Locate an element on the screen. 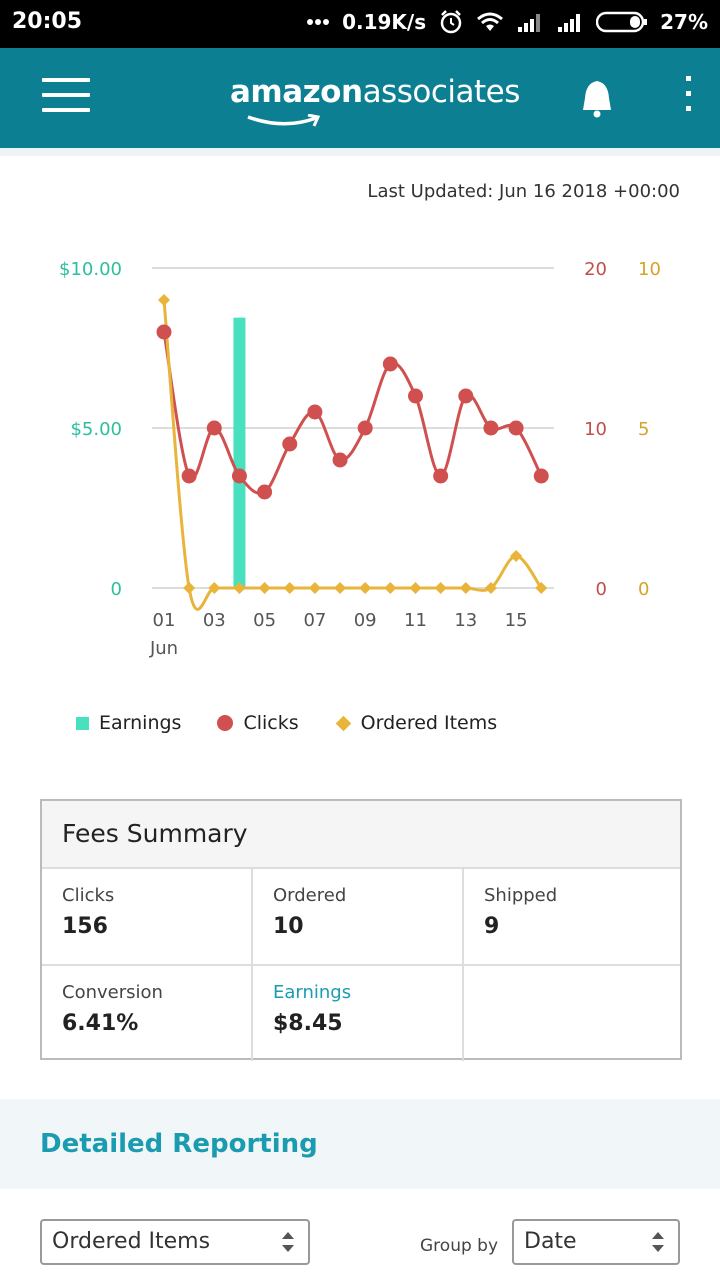 The height and width of the screenshot is (1280, 720). bell-icon is located at coordinates (597, 98).